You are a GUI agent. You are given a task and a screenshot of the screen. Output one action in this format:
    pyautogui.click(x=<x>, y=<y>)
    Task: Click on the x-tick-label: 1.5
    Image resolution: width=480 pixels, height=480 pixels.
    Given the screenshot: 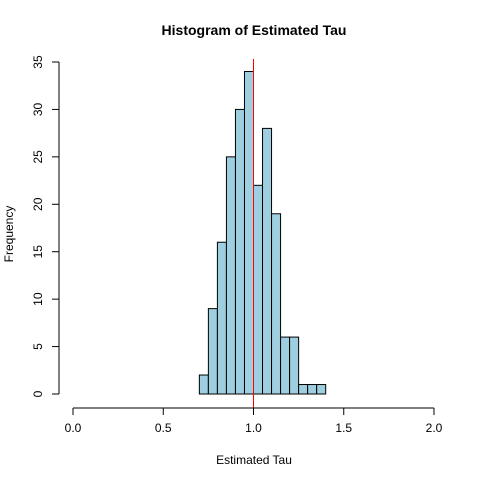 What is the action you would take?
    pyautogui.click(x=343, y=428)
    